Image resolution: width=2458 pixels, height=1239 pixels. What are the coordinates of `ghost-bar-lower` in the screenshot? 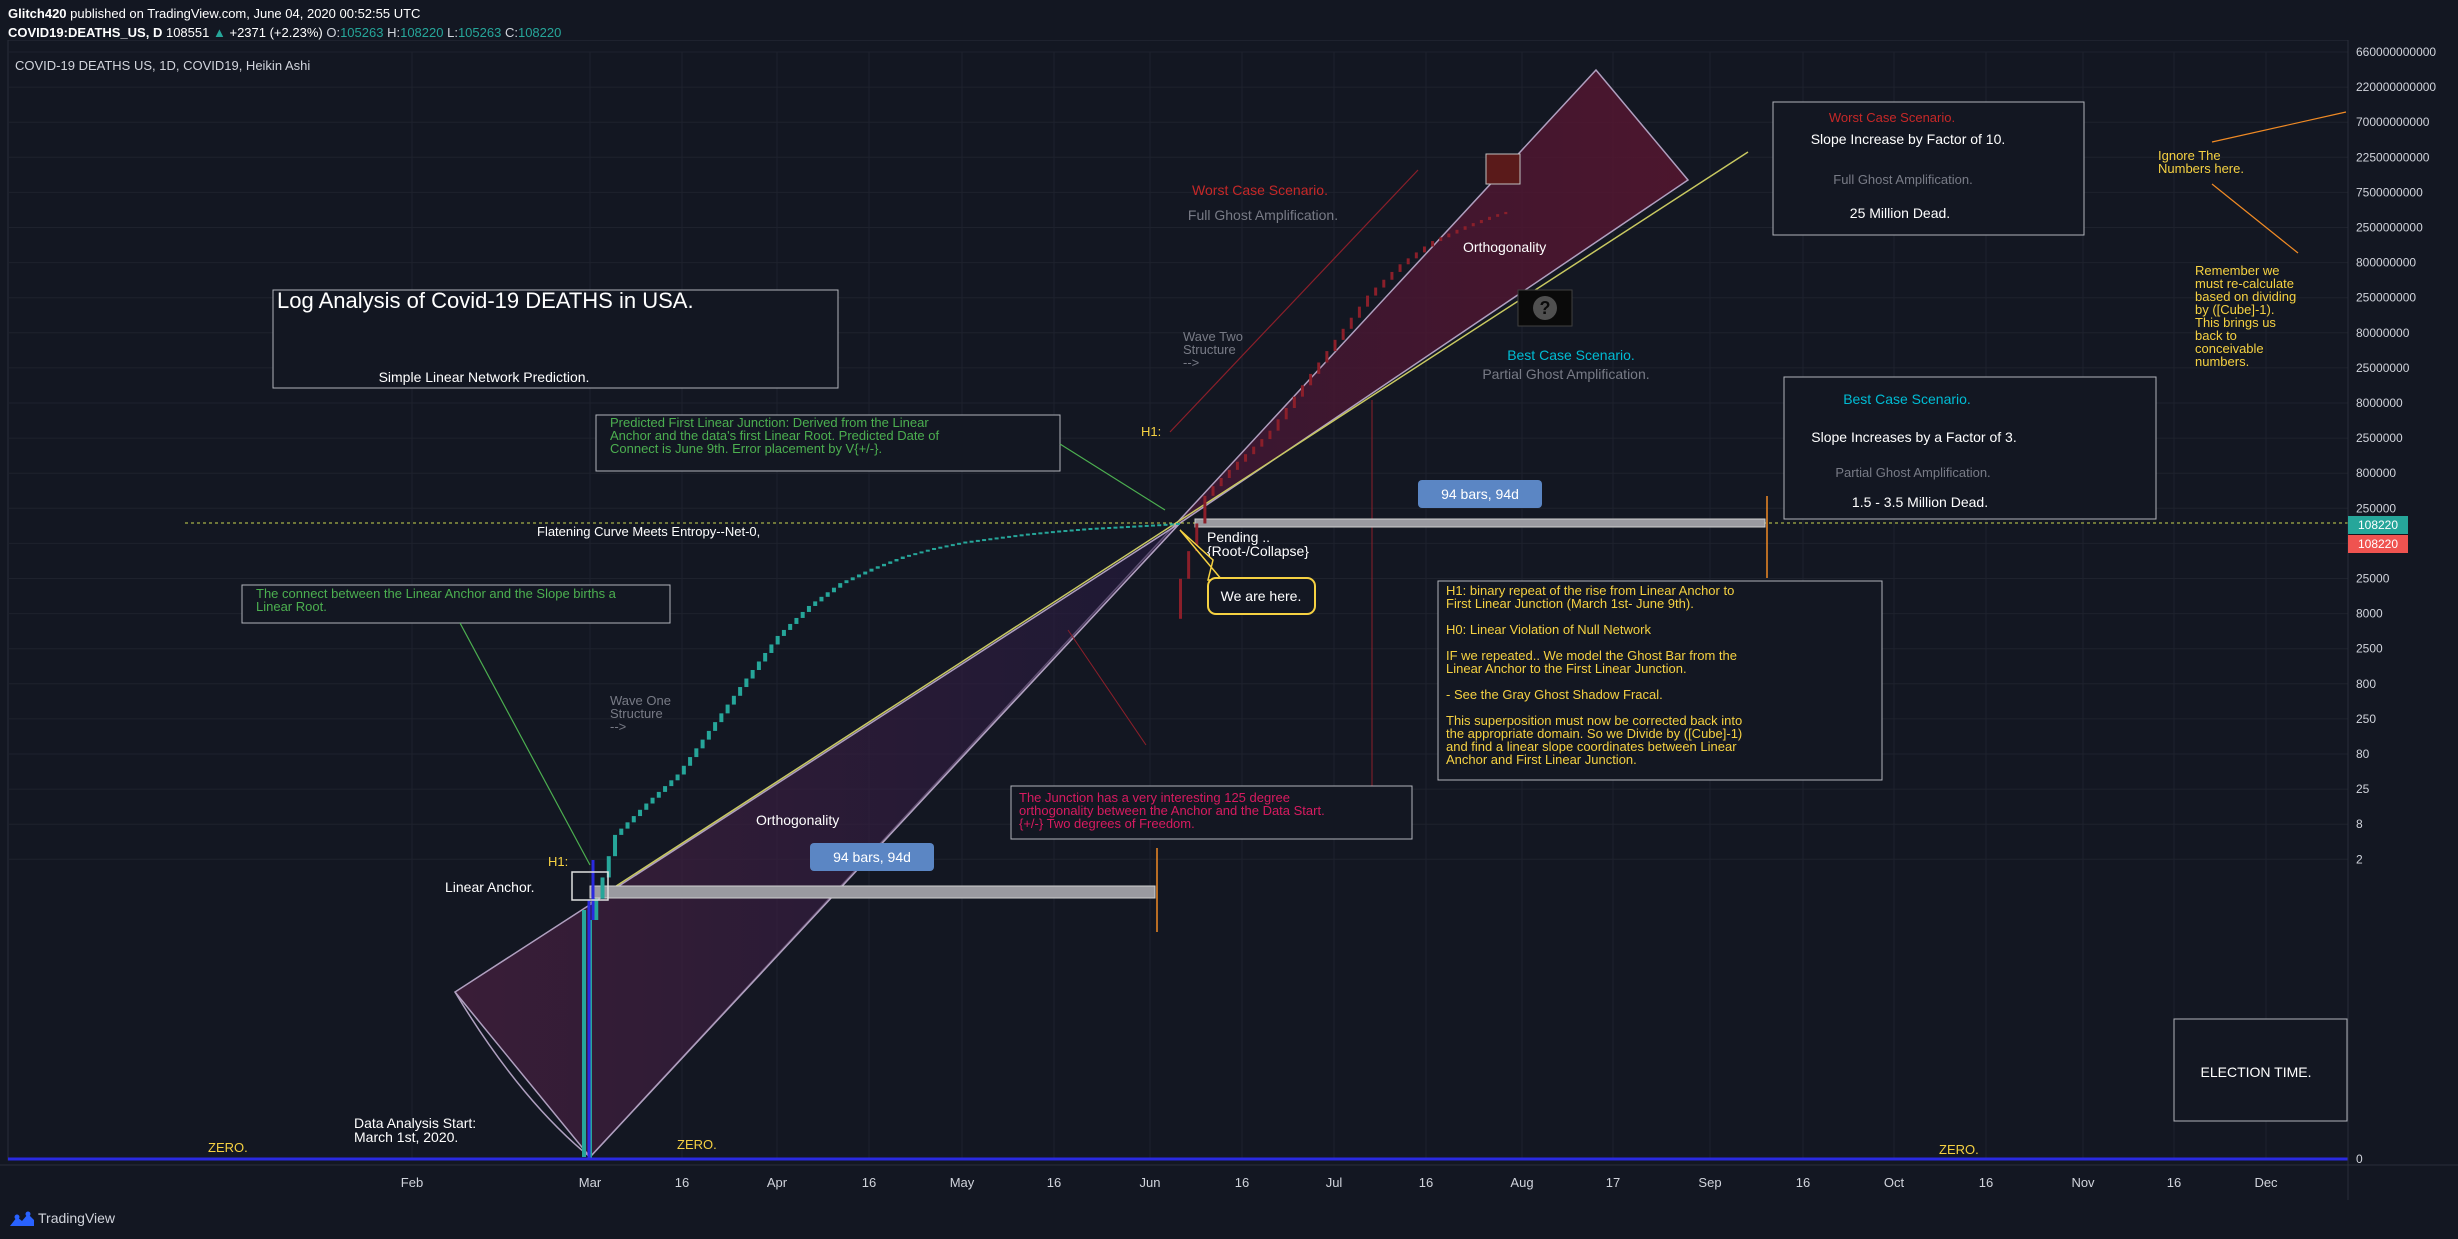 It's located at (872, 892).